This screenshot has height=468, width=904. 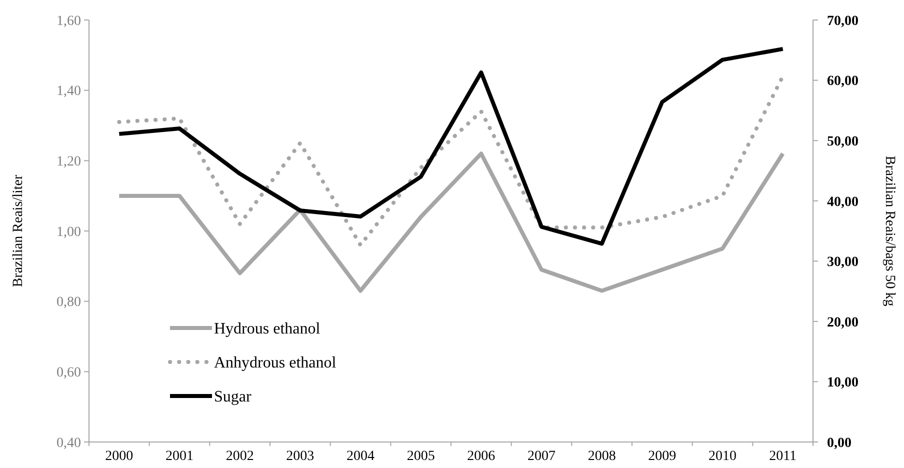 I want to click on x-tick-label: 2005, so click(x=420, y=456).